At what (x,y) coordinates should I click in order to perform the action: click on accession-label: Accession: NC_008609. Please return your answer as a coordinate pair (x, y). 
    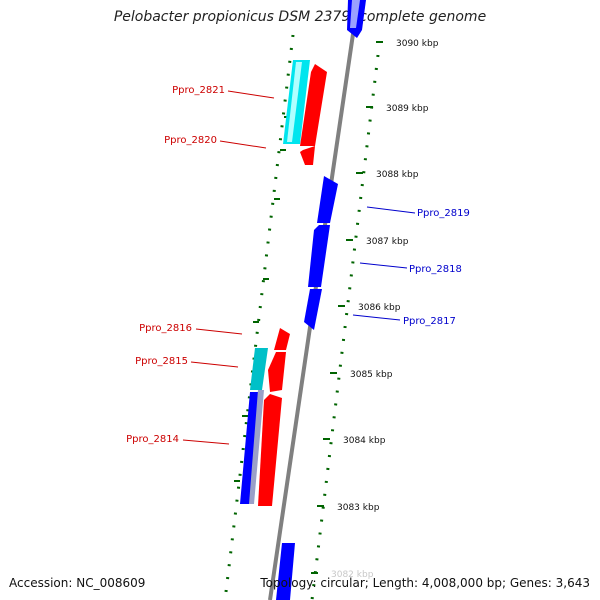
    Looking at the image, I should click on (77, 583).